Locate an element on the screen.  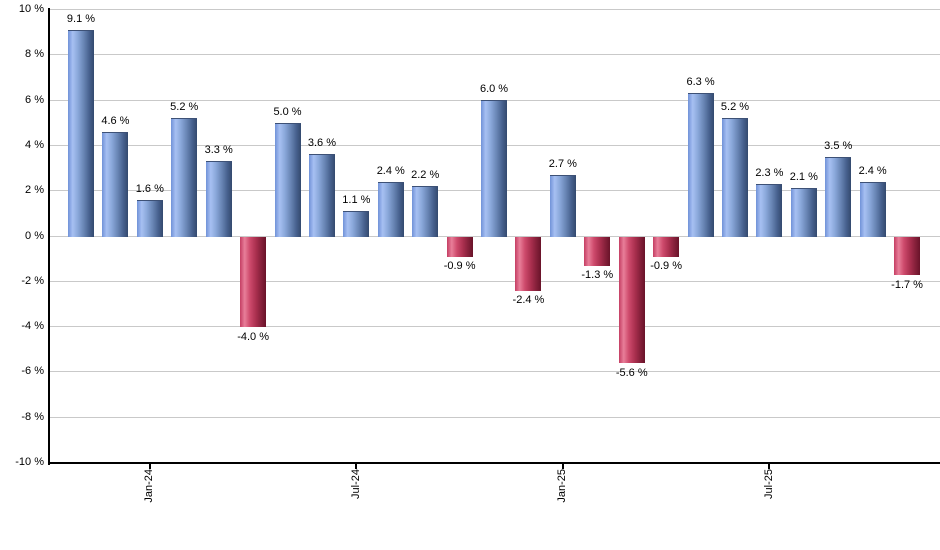
y-axis-tick-label: -6 % is located at coordinates (32, 371).